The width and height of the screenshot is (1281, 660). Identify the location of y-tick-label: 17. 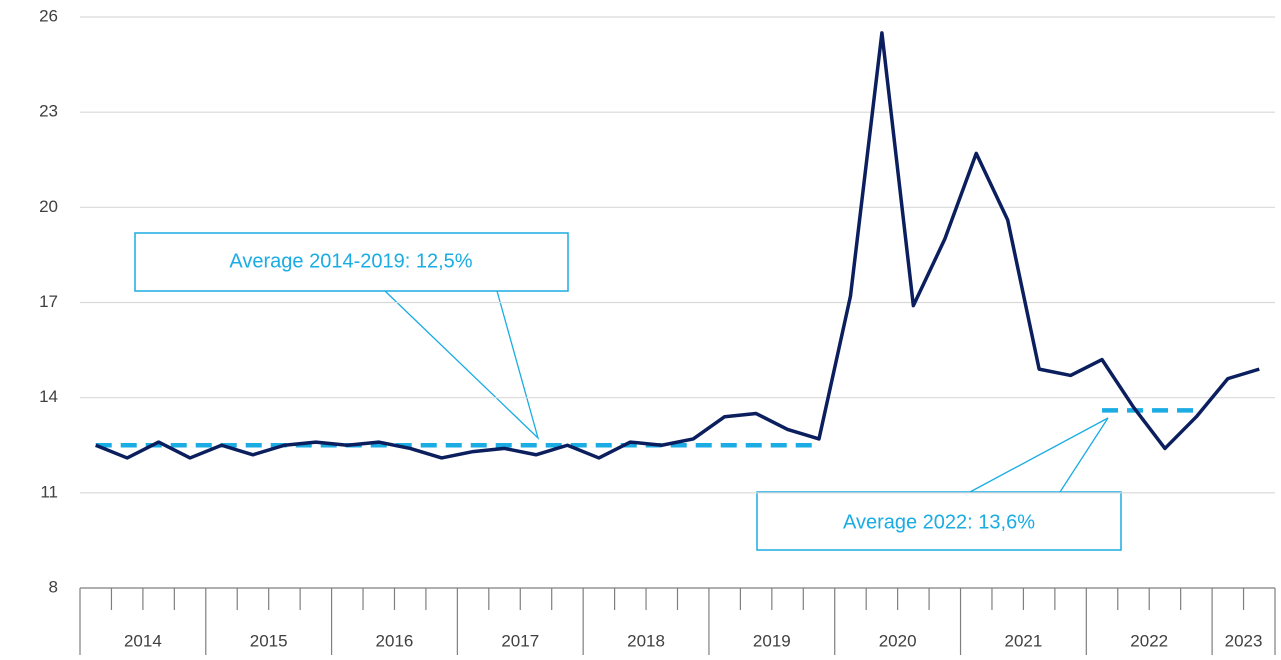
(48, 301).